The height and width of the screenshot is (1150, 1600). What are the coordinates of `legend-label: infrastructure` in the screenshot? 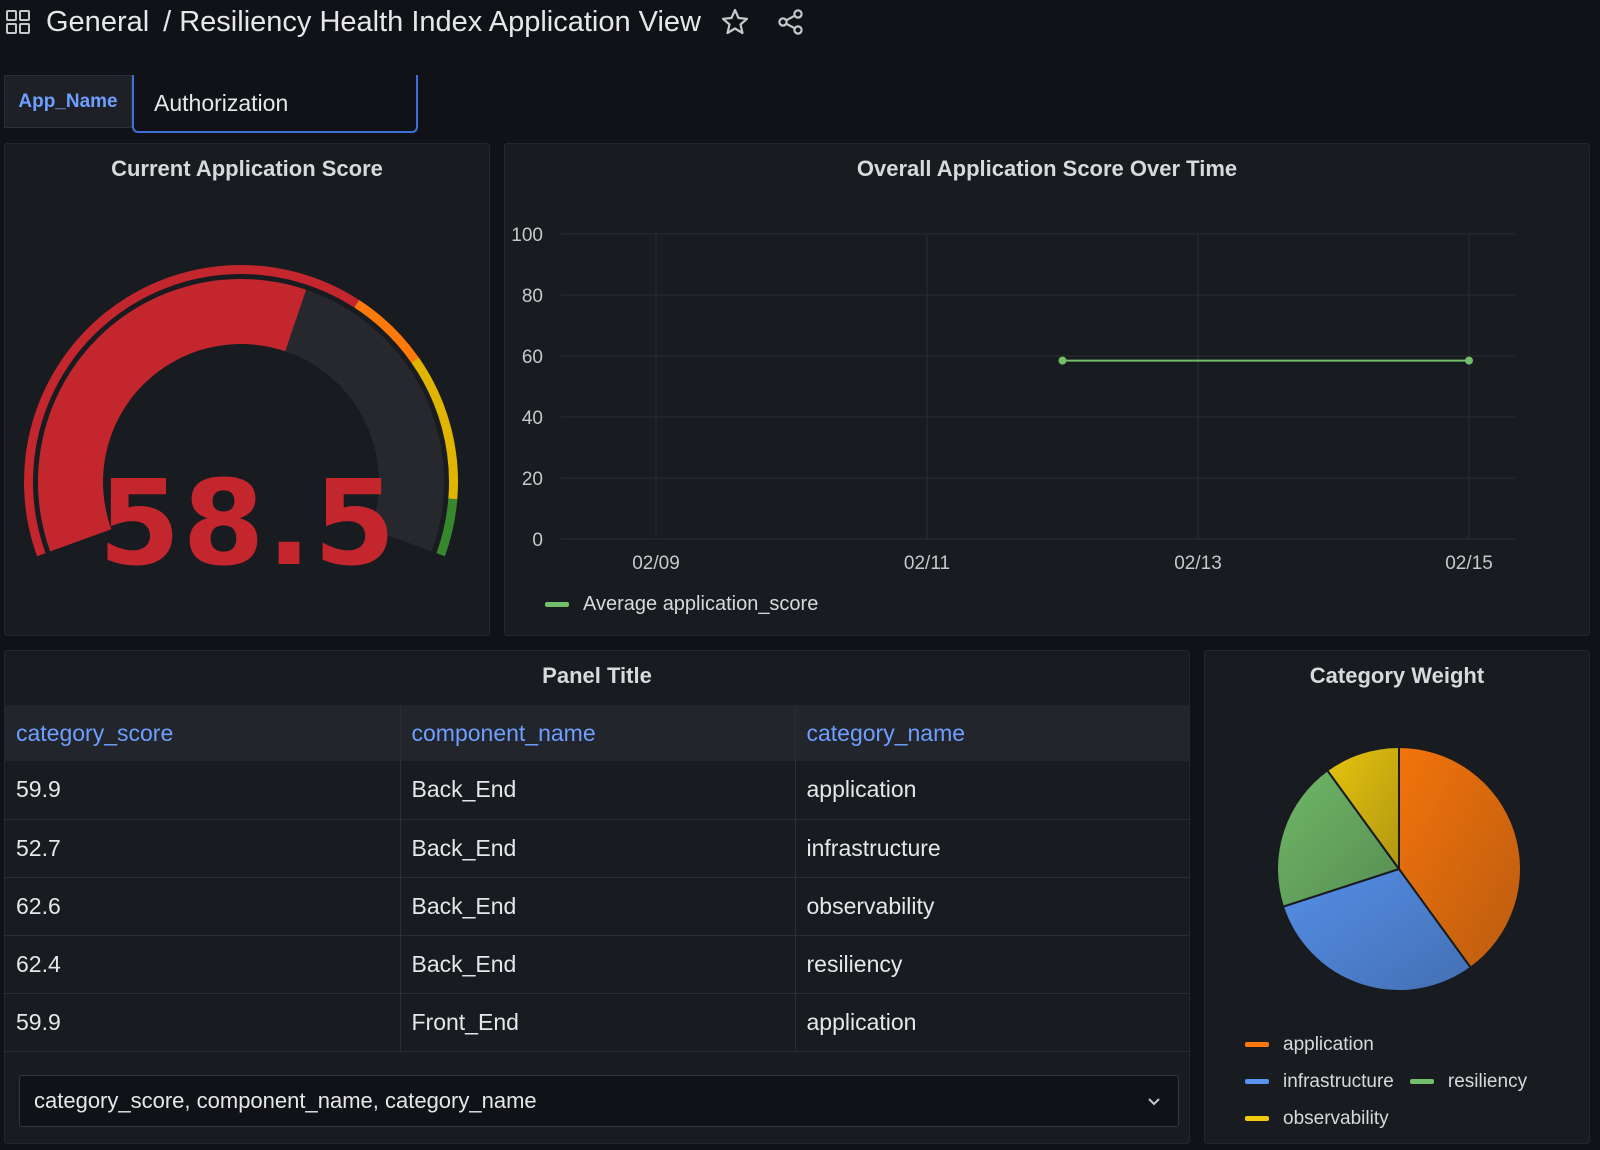 It's located at (1338, 1081).